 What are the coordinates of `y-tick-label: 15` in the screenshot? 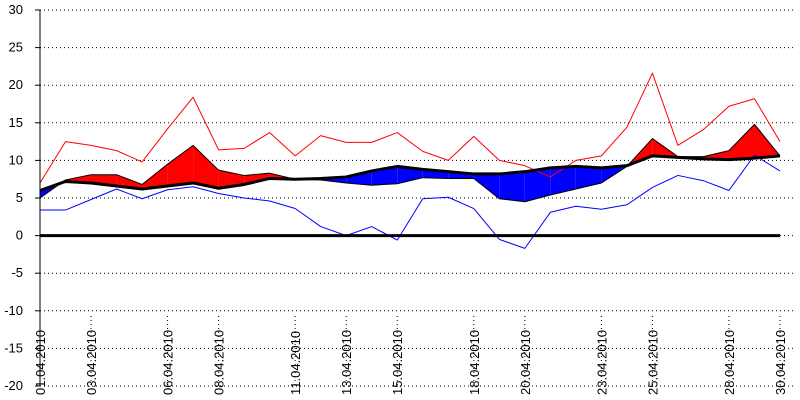 It's located at (16, 122).